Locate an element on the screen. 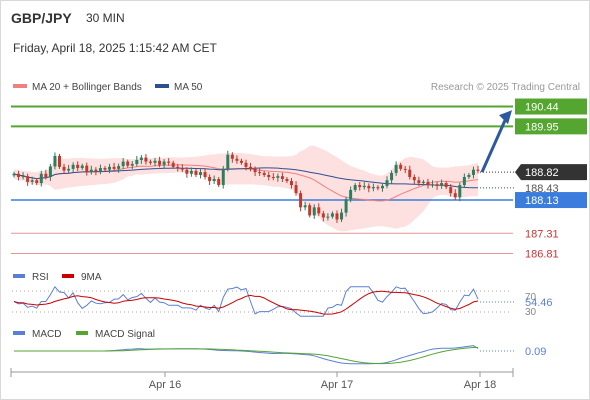 This screenshot has width=590, height=400. rsi-ma-line is located at coordinates (246, 302).